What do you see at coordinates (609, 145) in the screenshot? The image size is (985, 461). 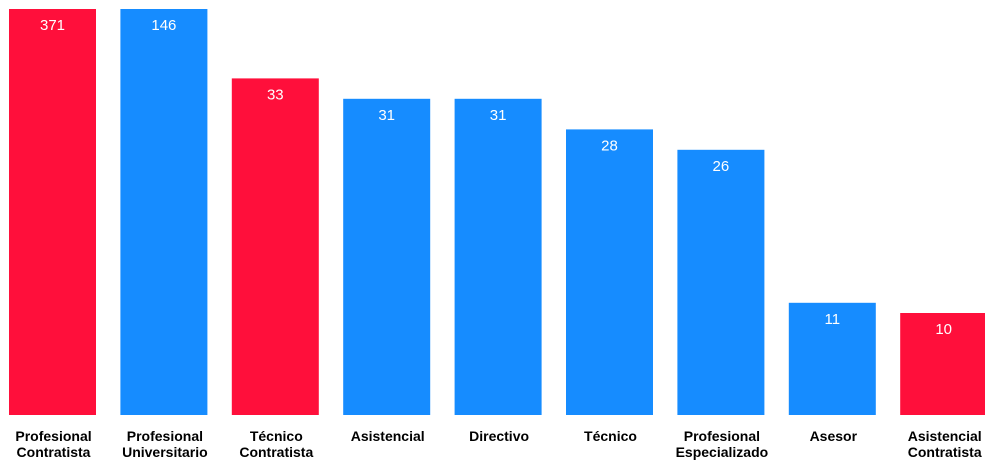 I see `bar-value-label-6: 28` at bounding box center [609, 145].